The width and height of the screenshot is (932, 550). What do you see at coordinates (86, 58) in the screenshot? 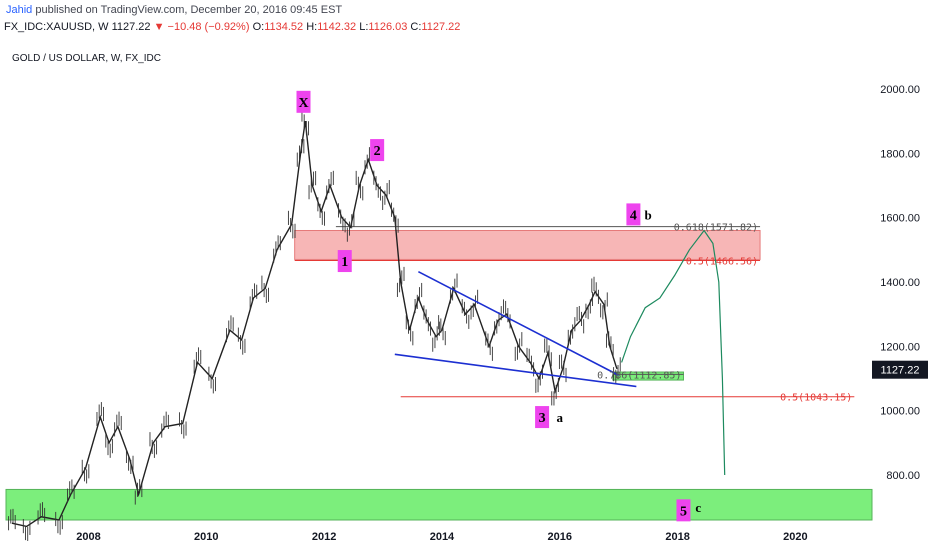
I see `chart-title: GOLD / US DOLLAR, W, FX_IDC` at bounding box center [86, 58].